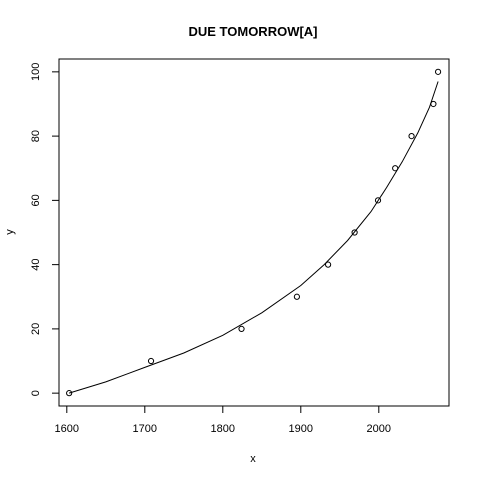 This screenshot has width=480, height=480. Describe the element at coordinates (36, 136) in the screenshot. I see `y-tick-label: 80` at that location.